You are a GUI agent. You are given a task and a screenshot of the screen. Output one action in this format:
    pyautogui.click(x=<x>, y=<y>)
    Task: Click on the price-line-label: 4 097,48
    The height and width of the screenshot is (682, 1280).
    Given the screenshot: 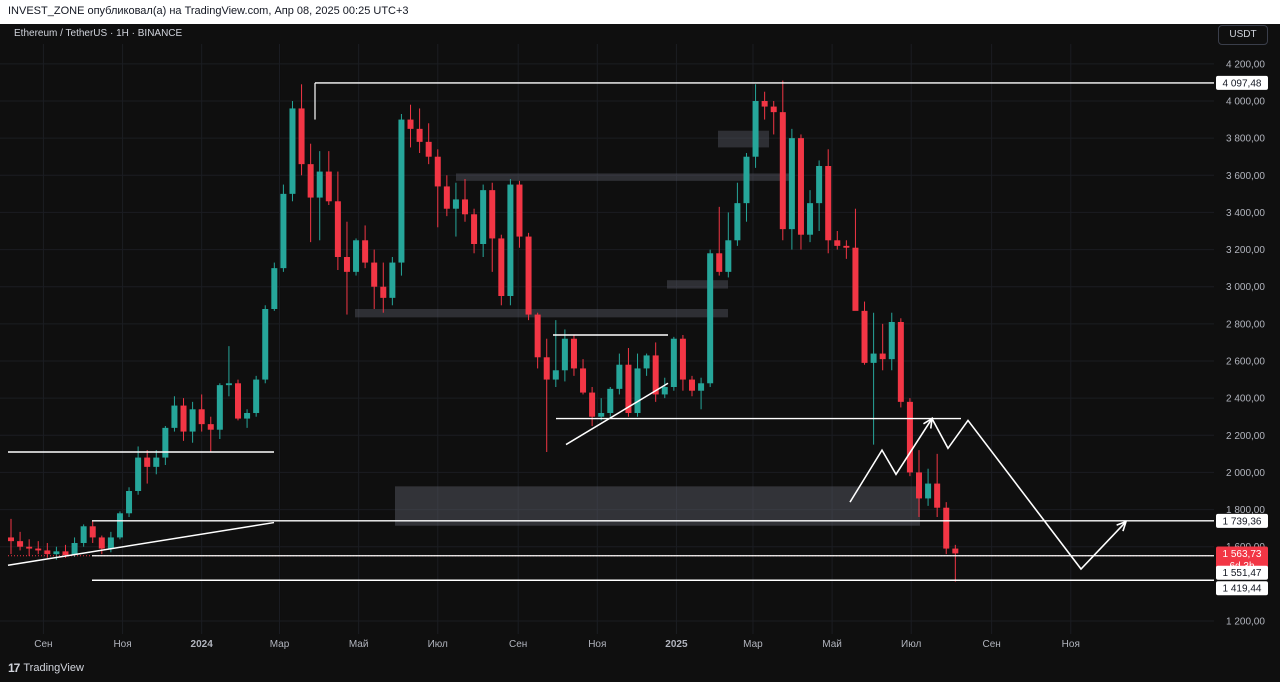 What is the action you would take?
    pyautogui.click(x=1242, y=83)
    